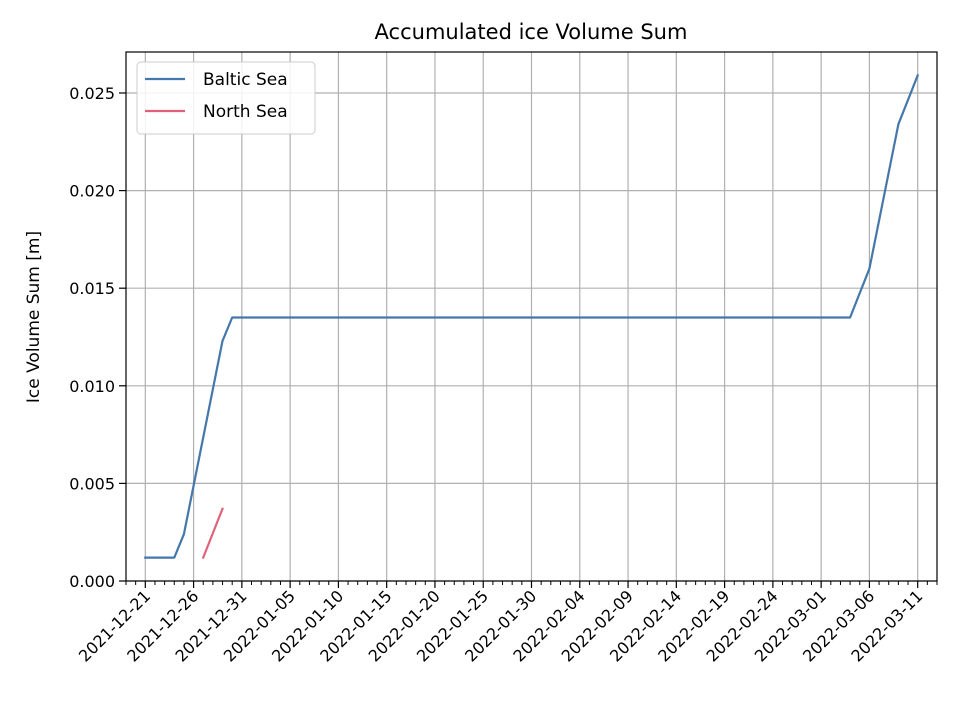 The width and height of the screenshot is (960, 720). What do you see at coordinates (531, 32) in the screenshot?
I see `chart-title: Accumulated ice Volume Sum` at bounding box center [531, 32].